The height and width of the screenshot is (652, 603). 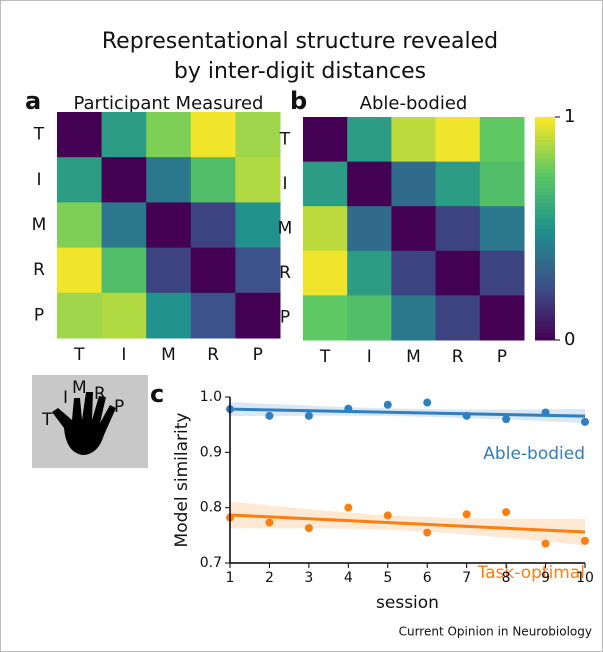 What do you see at coordinates (211, 508) in the screenshot?
I see `y-tick-label: 0.8` at bounding box center [211, 508].